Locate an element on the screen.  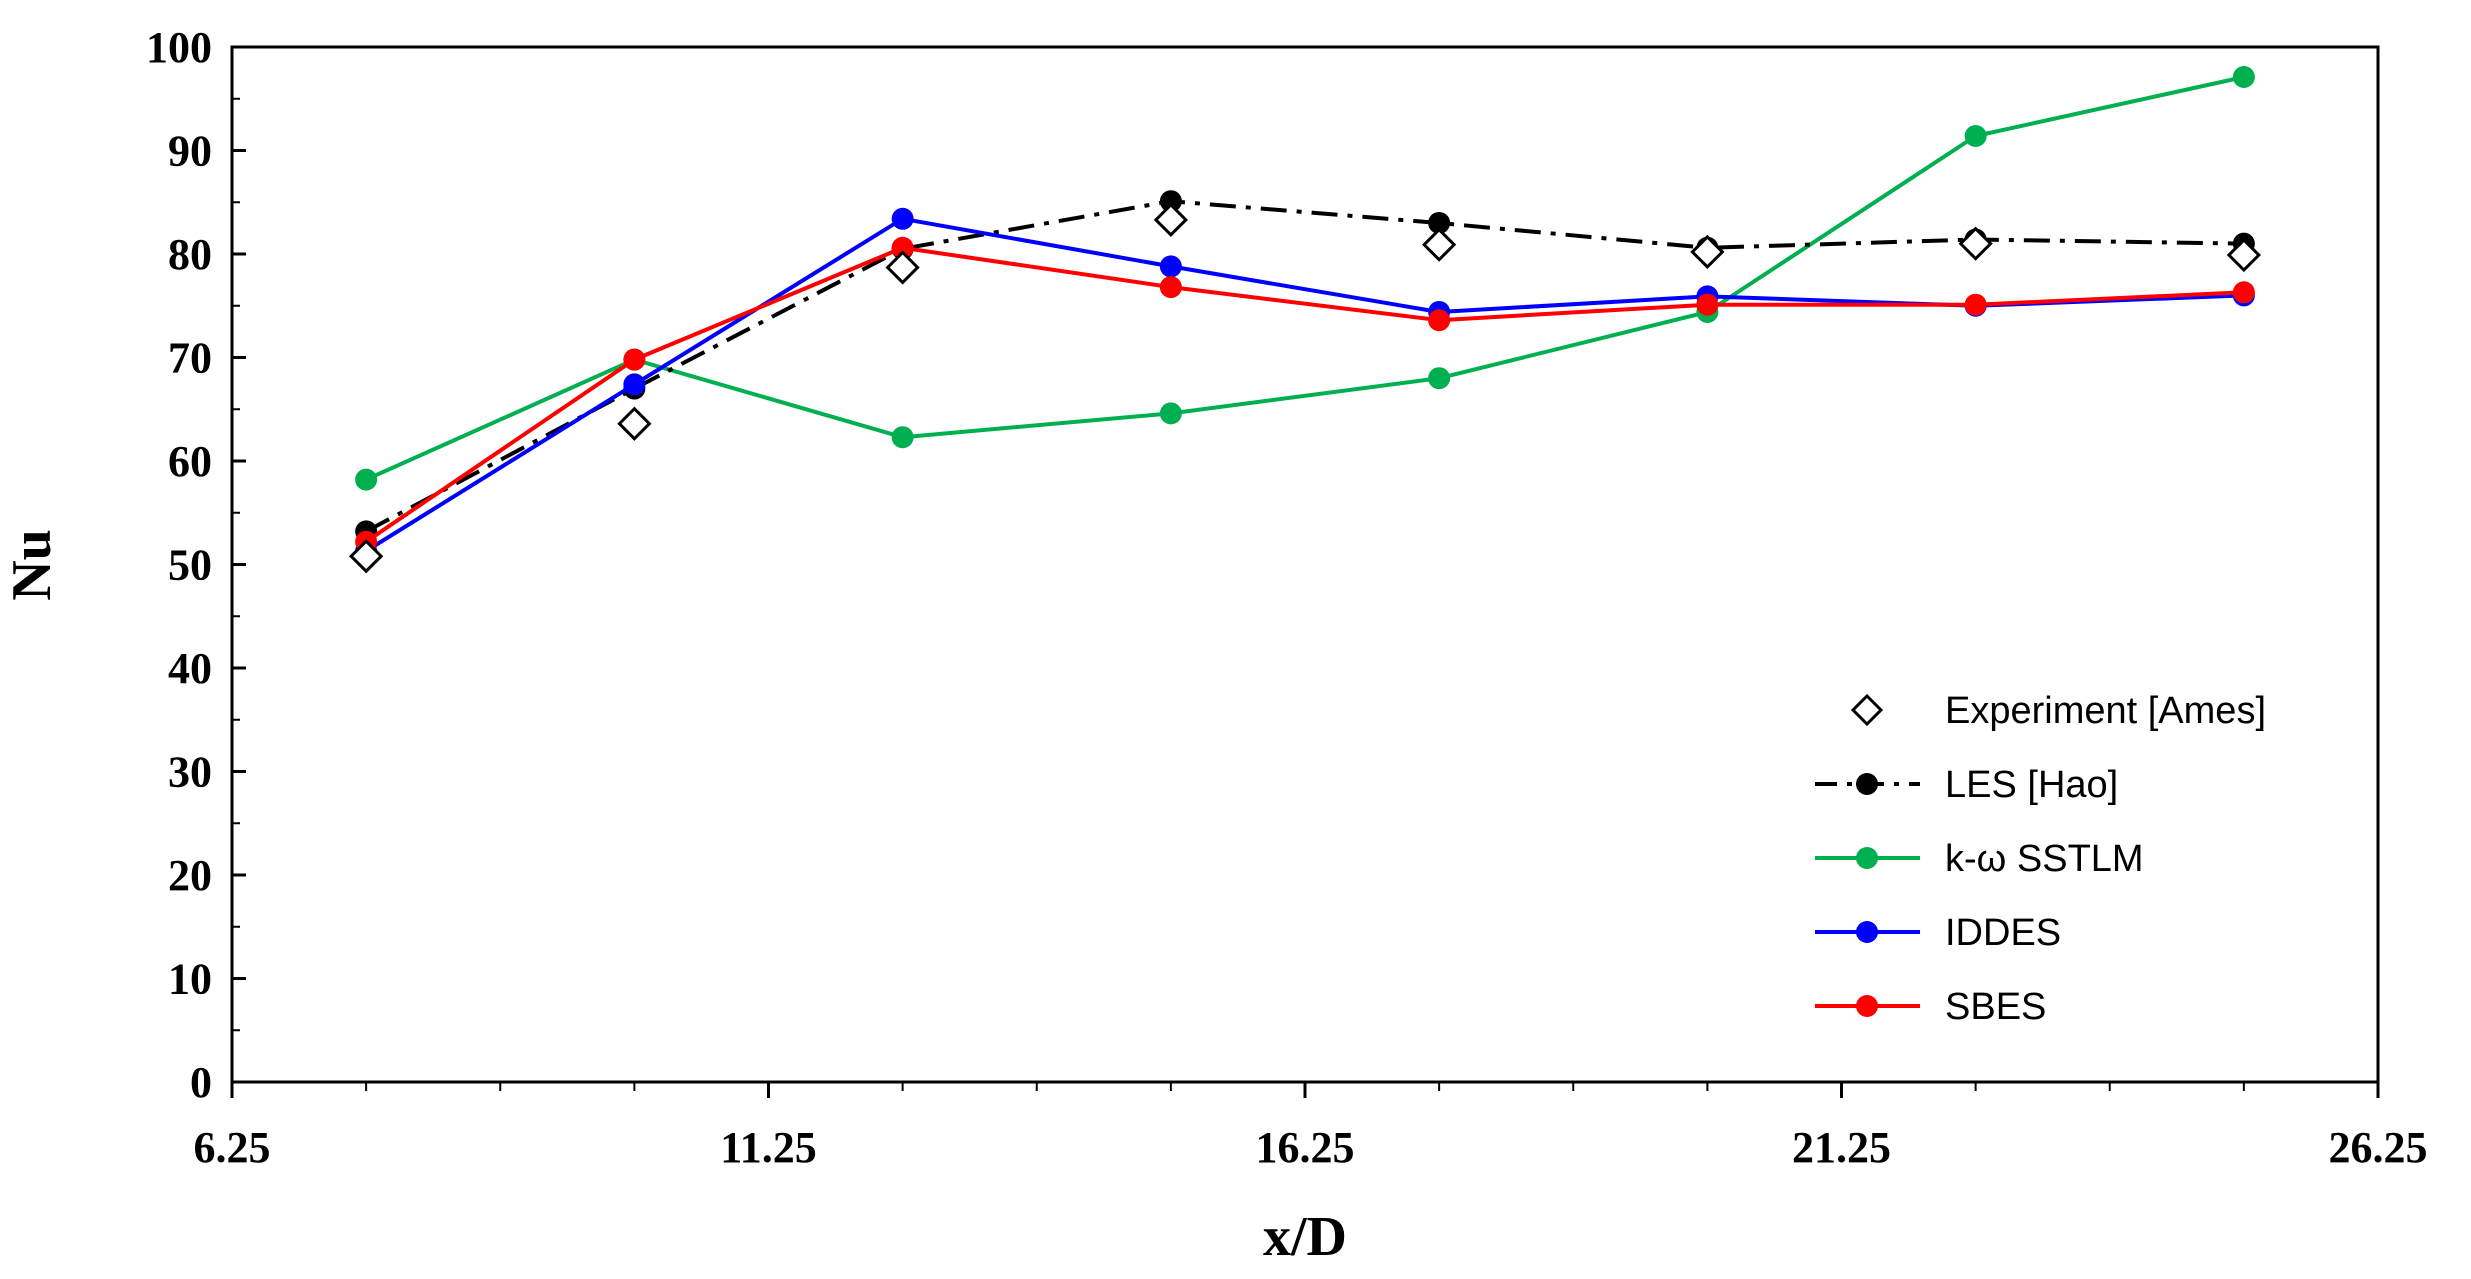
legend-label: SBES is located at coordinates (1995, 1007).